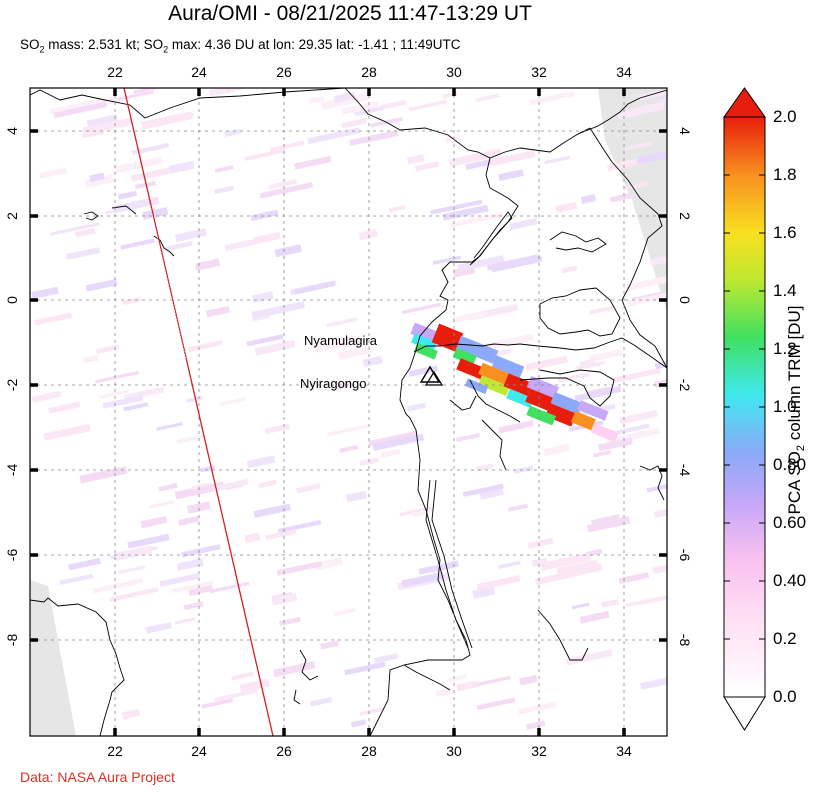  What do you see at coordinates (785, 638) in the screenshot?
I see `colorbar-tick-0-2: 0.2` at bounding box center [785, 638].